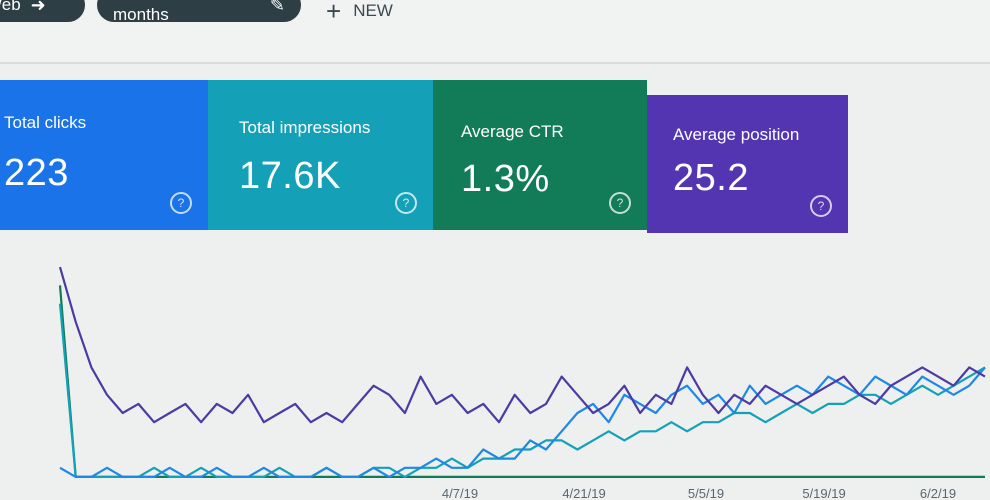  What do you see at coordinates (334, 13) in the screenshot?
I see `plus-icon: +` at bounding box center [334, 13].